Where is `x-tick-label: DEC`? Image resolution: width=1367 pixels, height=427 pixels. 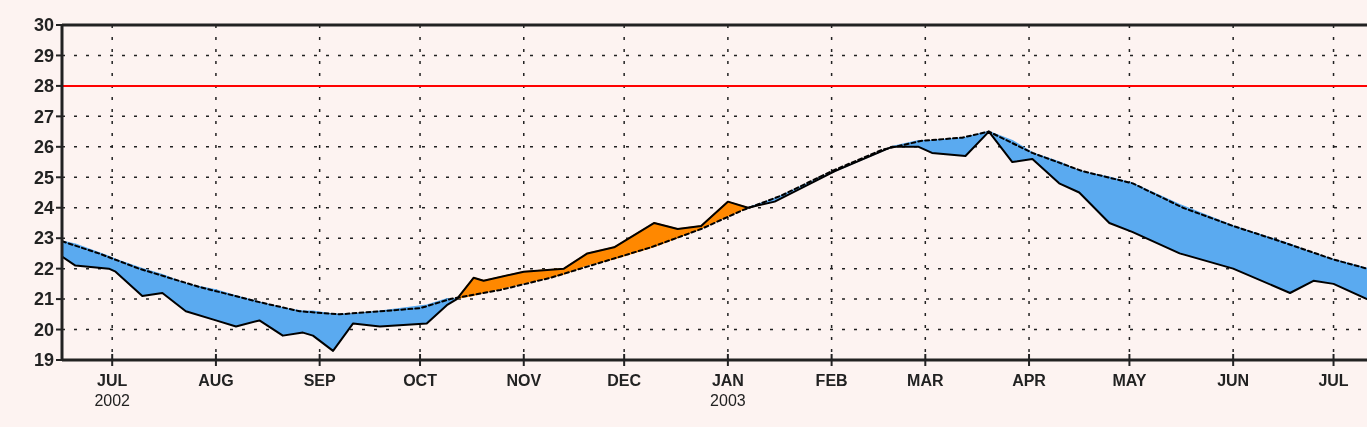
x-tick-label: DEC is located at coordinates (624, 380).